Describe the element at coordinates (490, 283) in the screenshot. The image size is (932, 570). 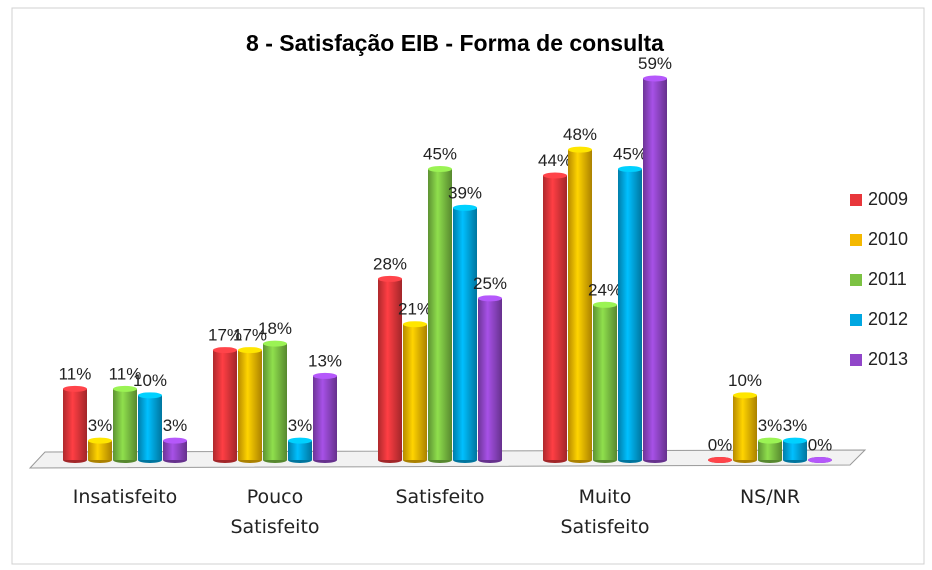
I see `data-label: 25%` at that location.